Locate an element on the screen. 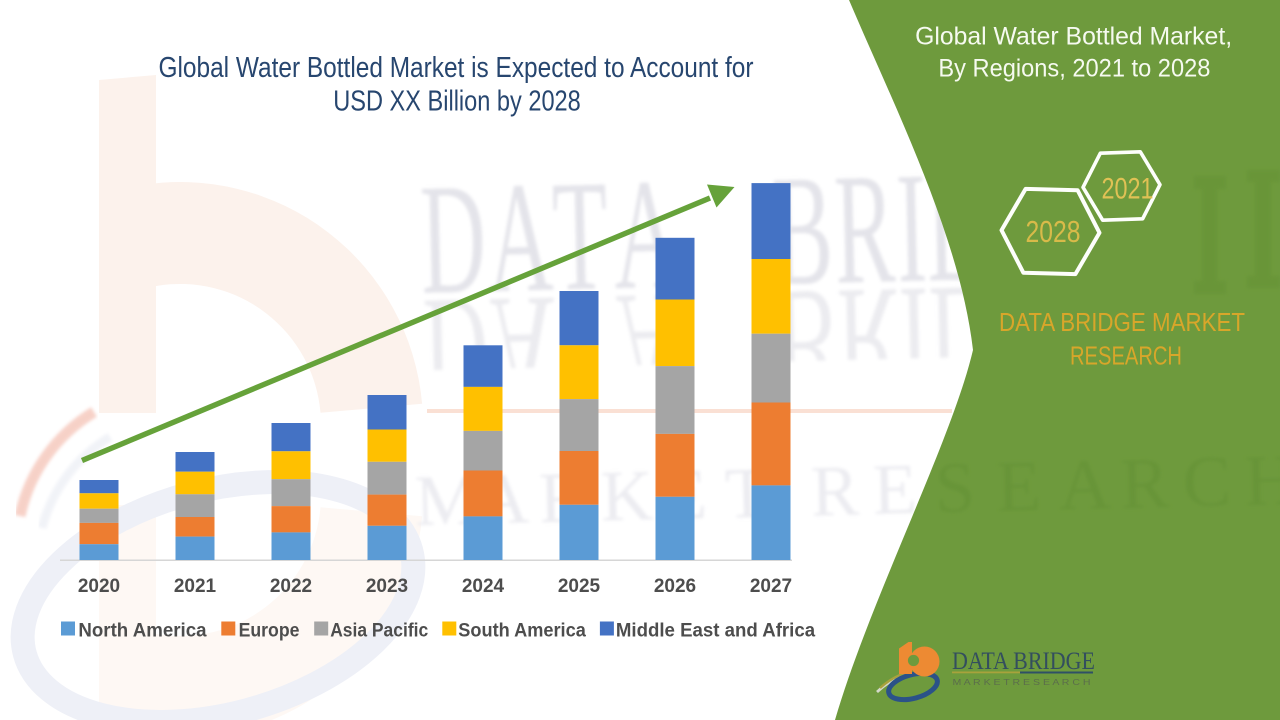  svg-text: 2025 is located at coordinates (579, 586).